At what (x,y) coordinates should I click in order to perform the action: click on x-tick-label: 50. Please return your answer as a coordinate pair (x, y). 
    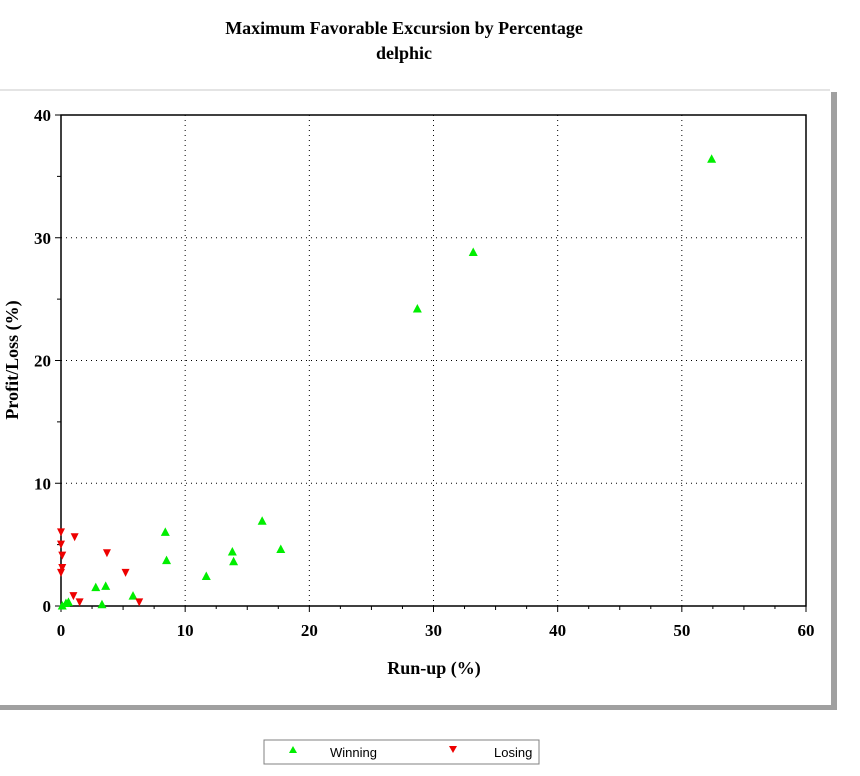
    Looking at the image, I should click on (681, 630).